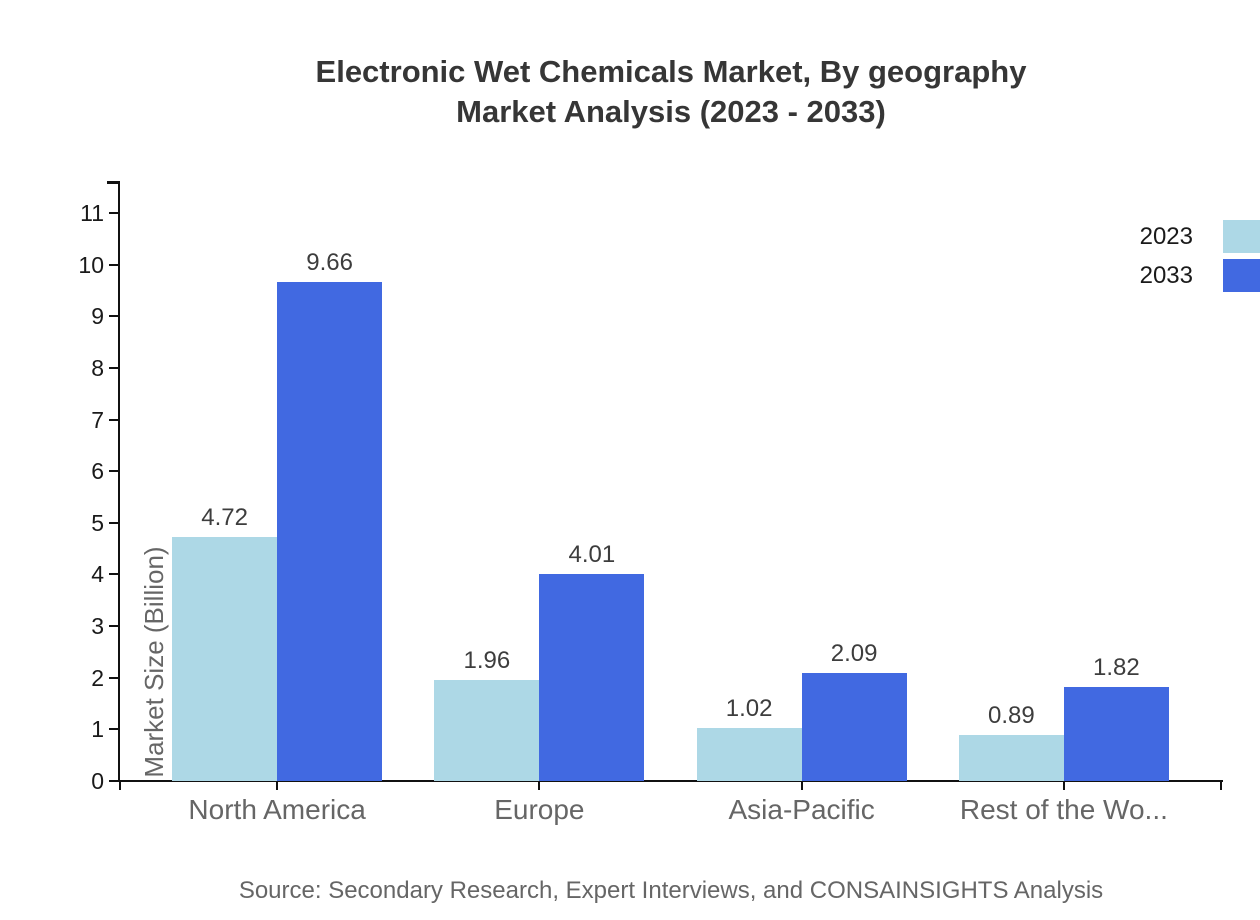  What do you see at coordinates (224, 518) in the screenshot?
I see `bar-value-label: 4.72` at bounding box center [224, 518].